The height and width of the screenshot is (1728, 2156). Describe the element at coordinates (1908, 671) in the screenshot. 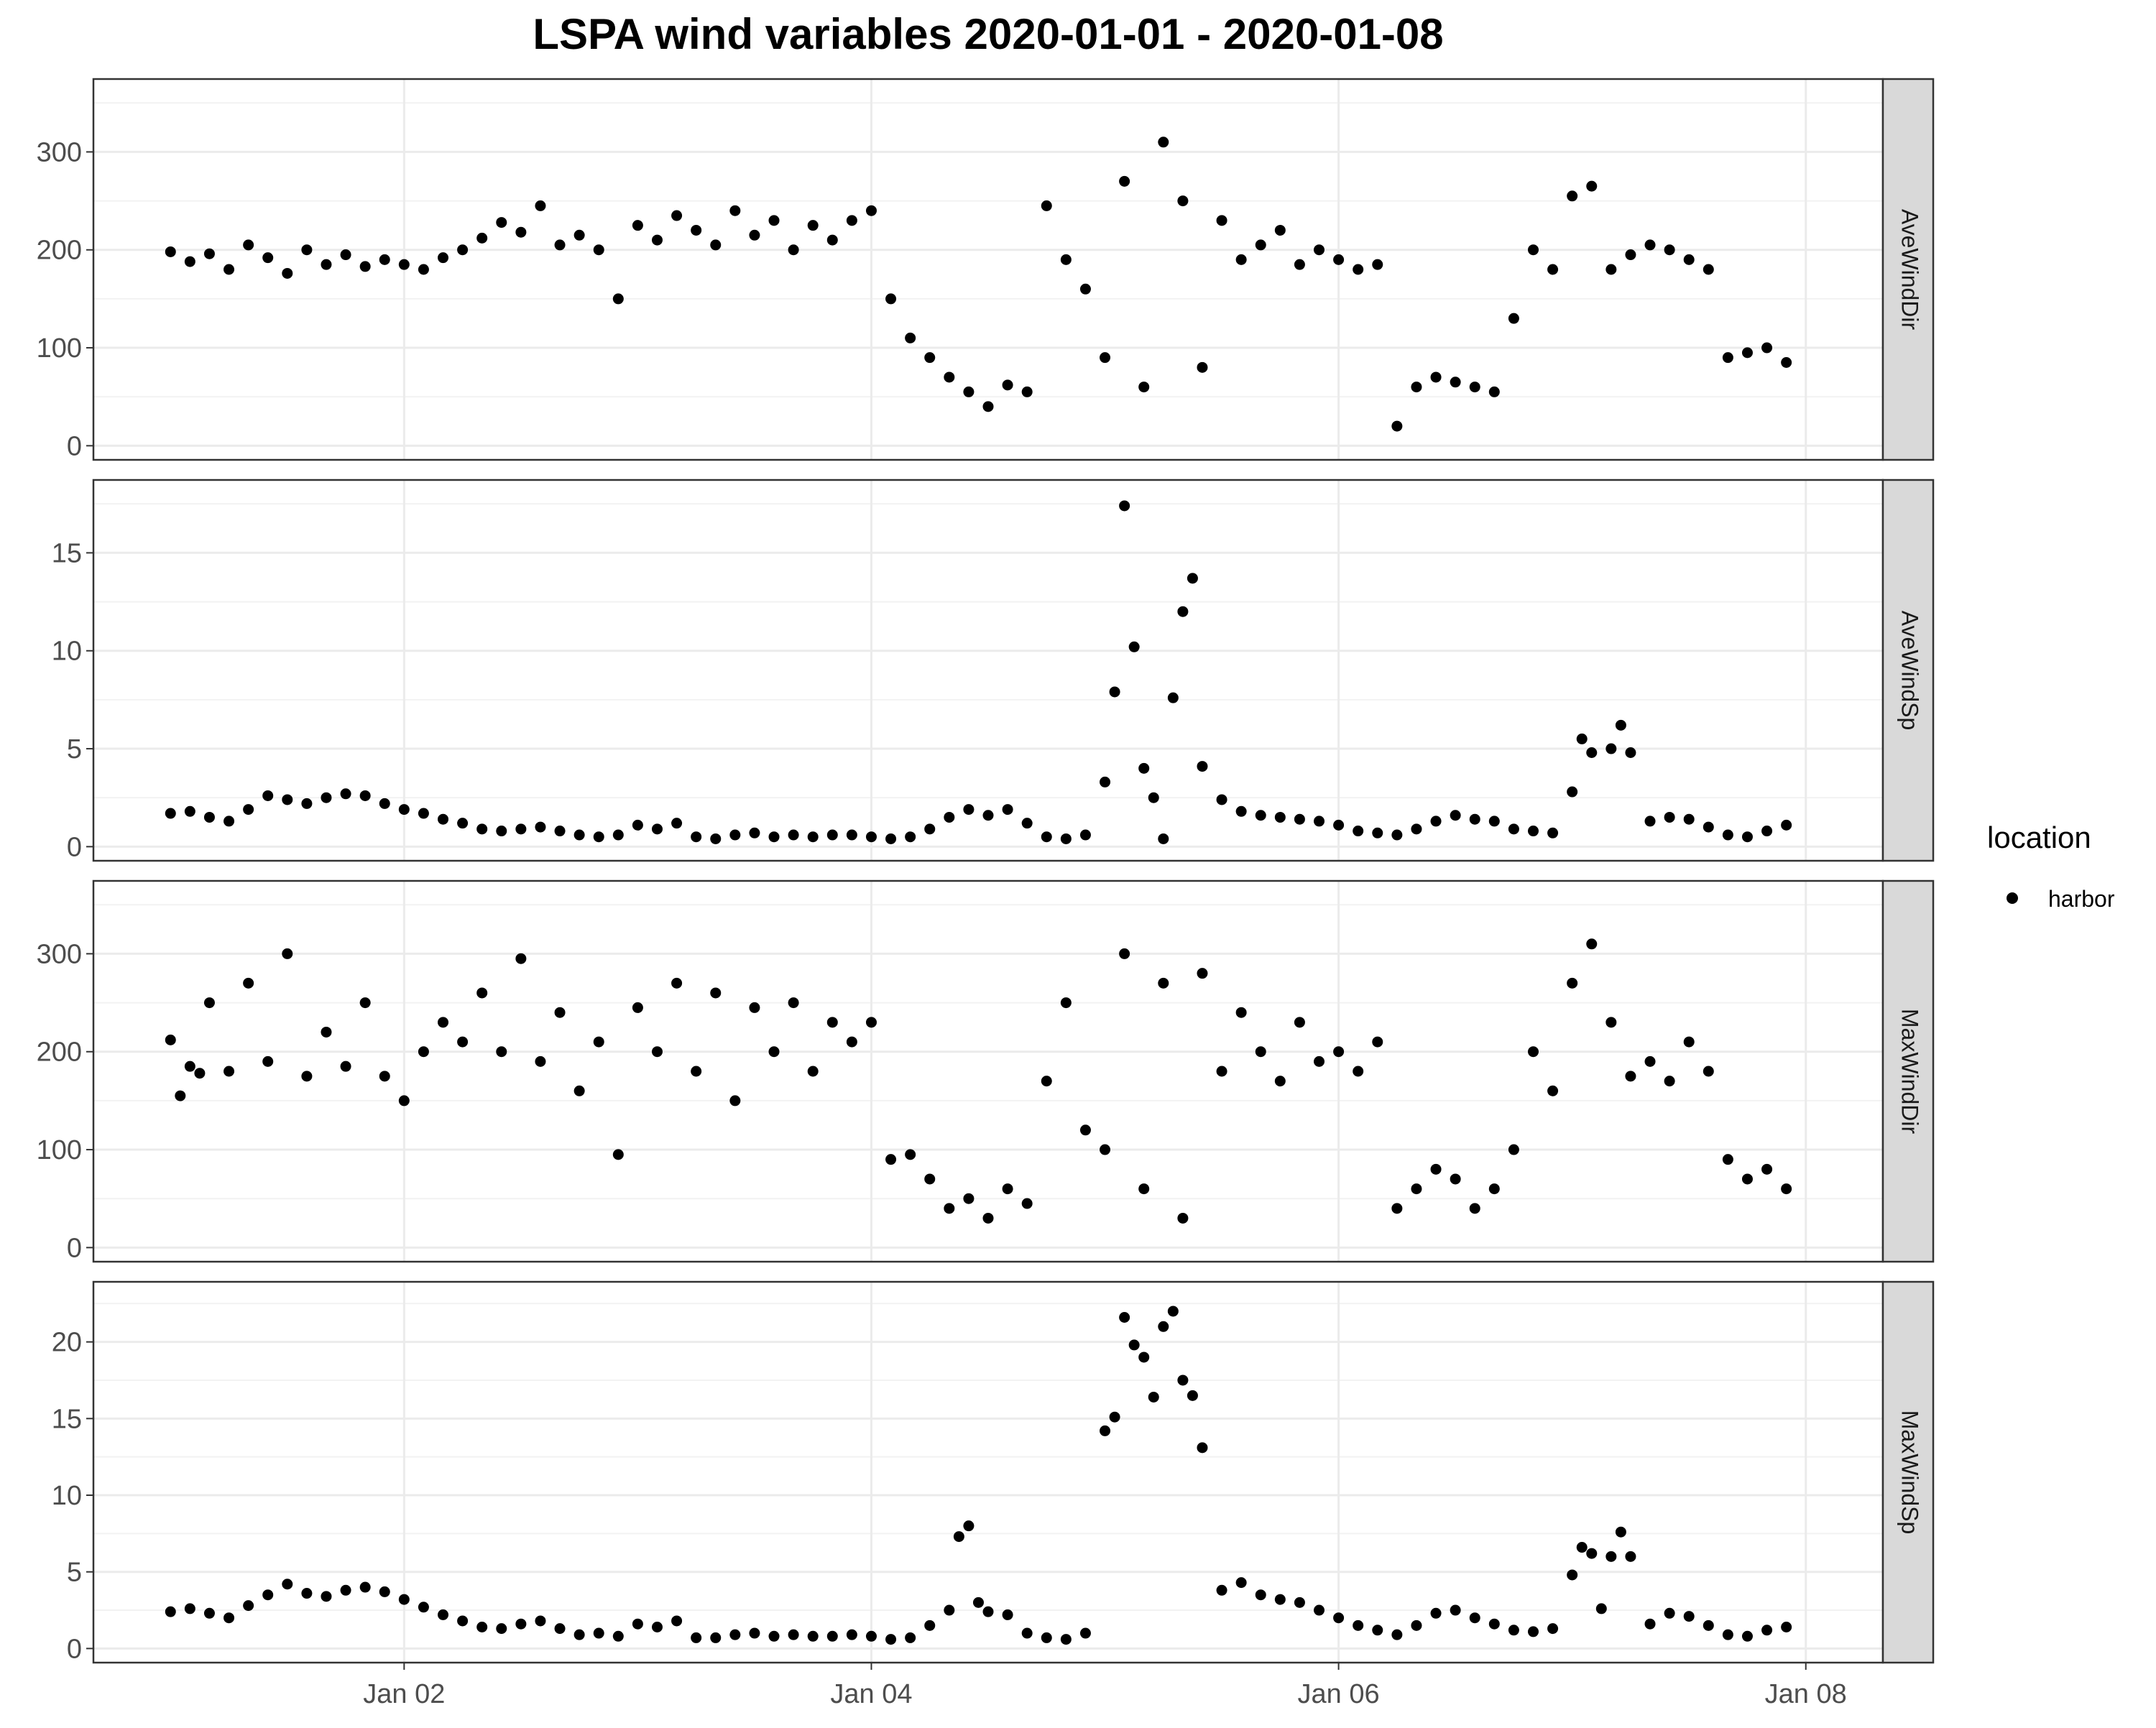

I see `facet-strip: AveWindSp` at that location.